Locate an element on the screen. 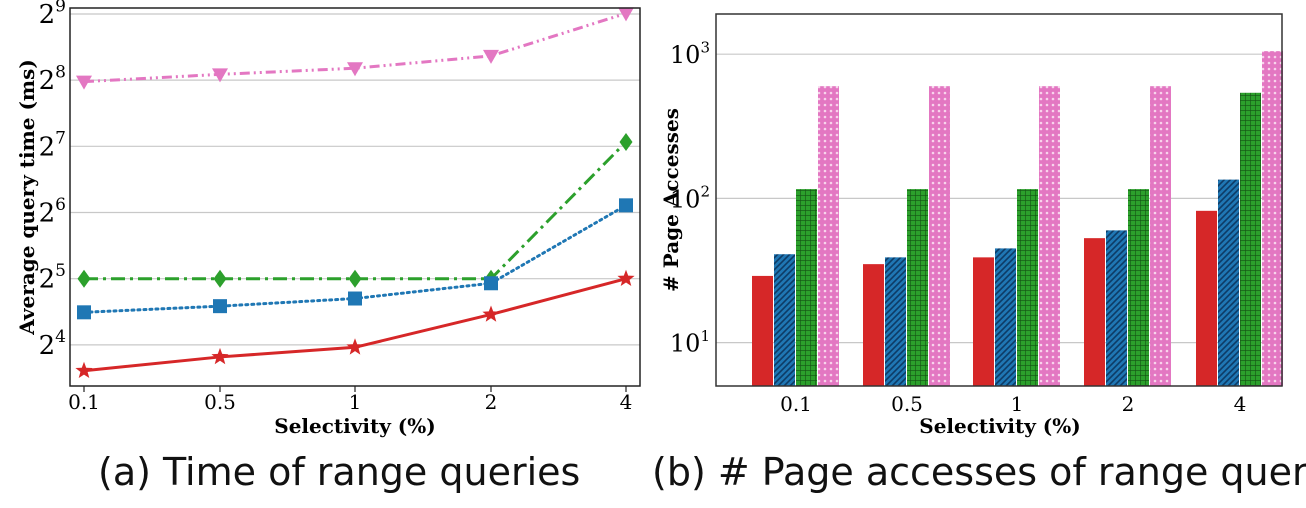  y-tick-label: 29 is located at coordinates (52, 15).